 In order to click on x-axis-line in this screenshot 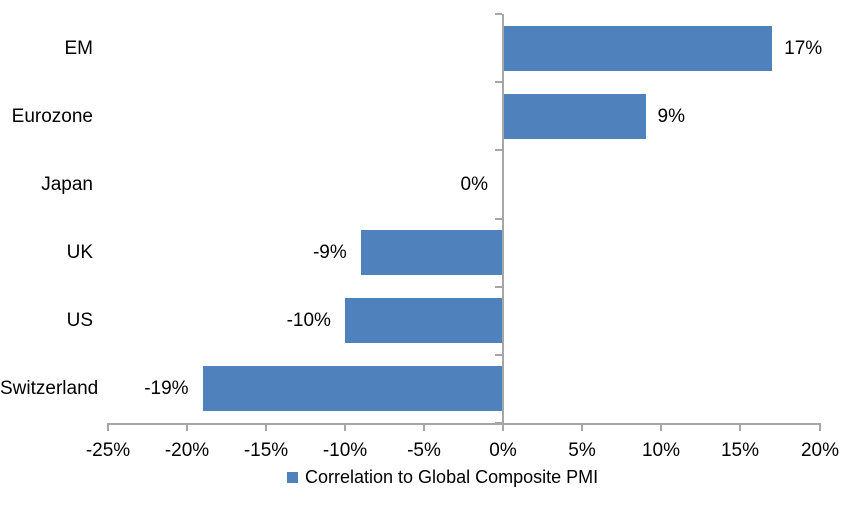, I will do `click(464, 424)`.